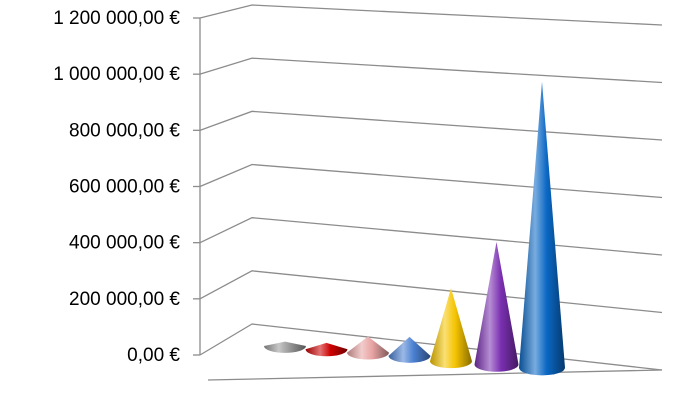 Image resolution: width=681 pixels, height=398 pixels. I want to click on floor-line, so click(435, 375).